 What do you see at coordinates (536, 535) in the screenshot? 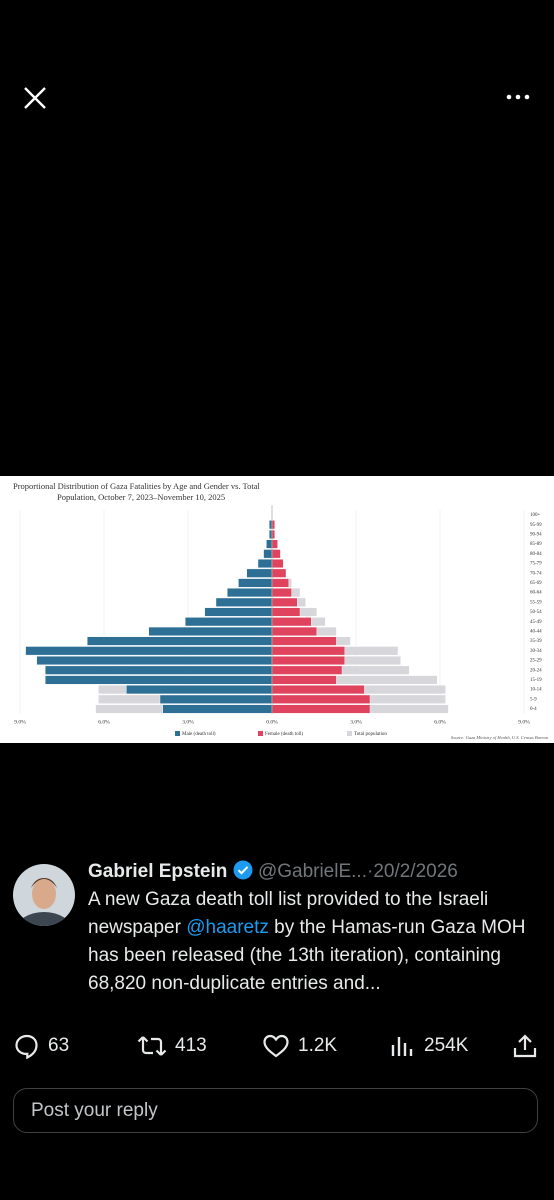
I see `age-label: 90-94` at bounding box center [536, 535].